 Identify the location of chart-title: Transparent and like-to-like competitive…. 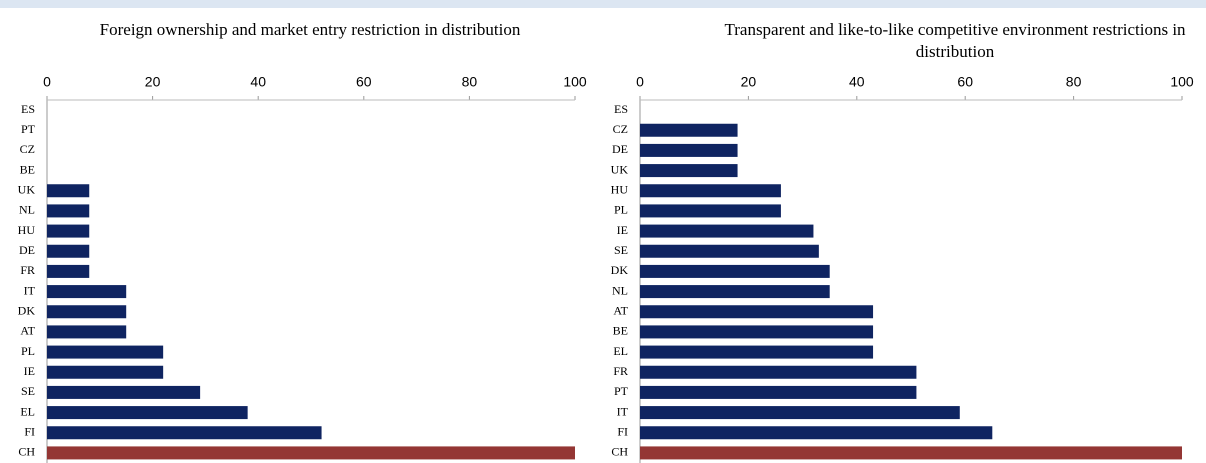
(955, 40).